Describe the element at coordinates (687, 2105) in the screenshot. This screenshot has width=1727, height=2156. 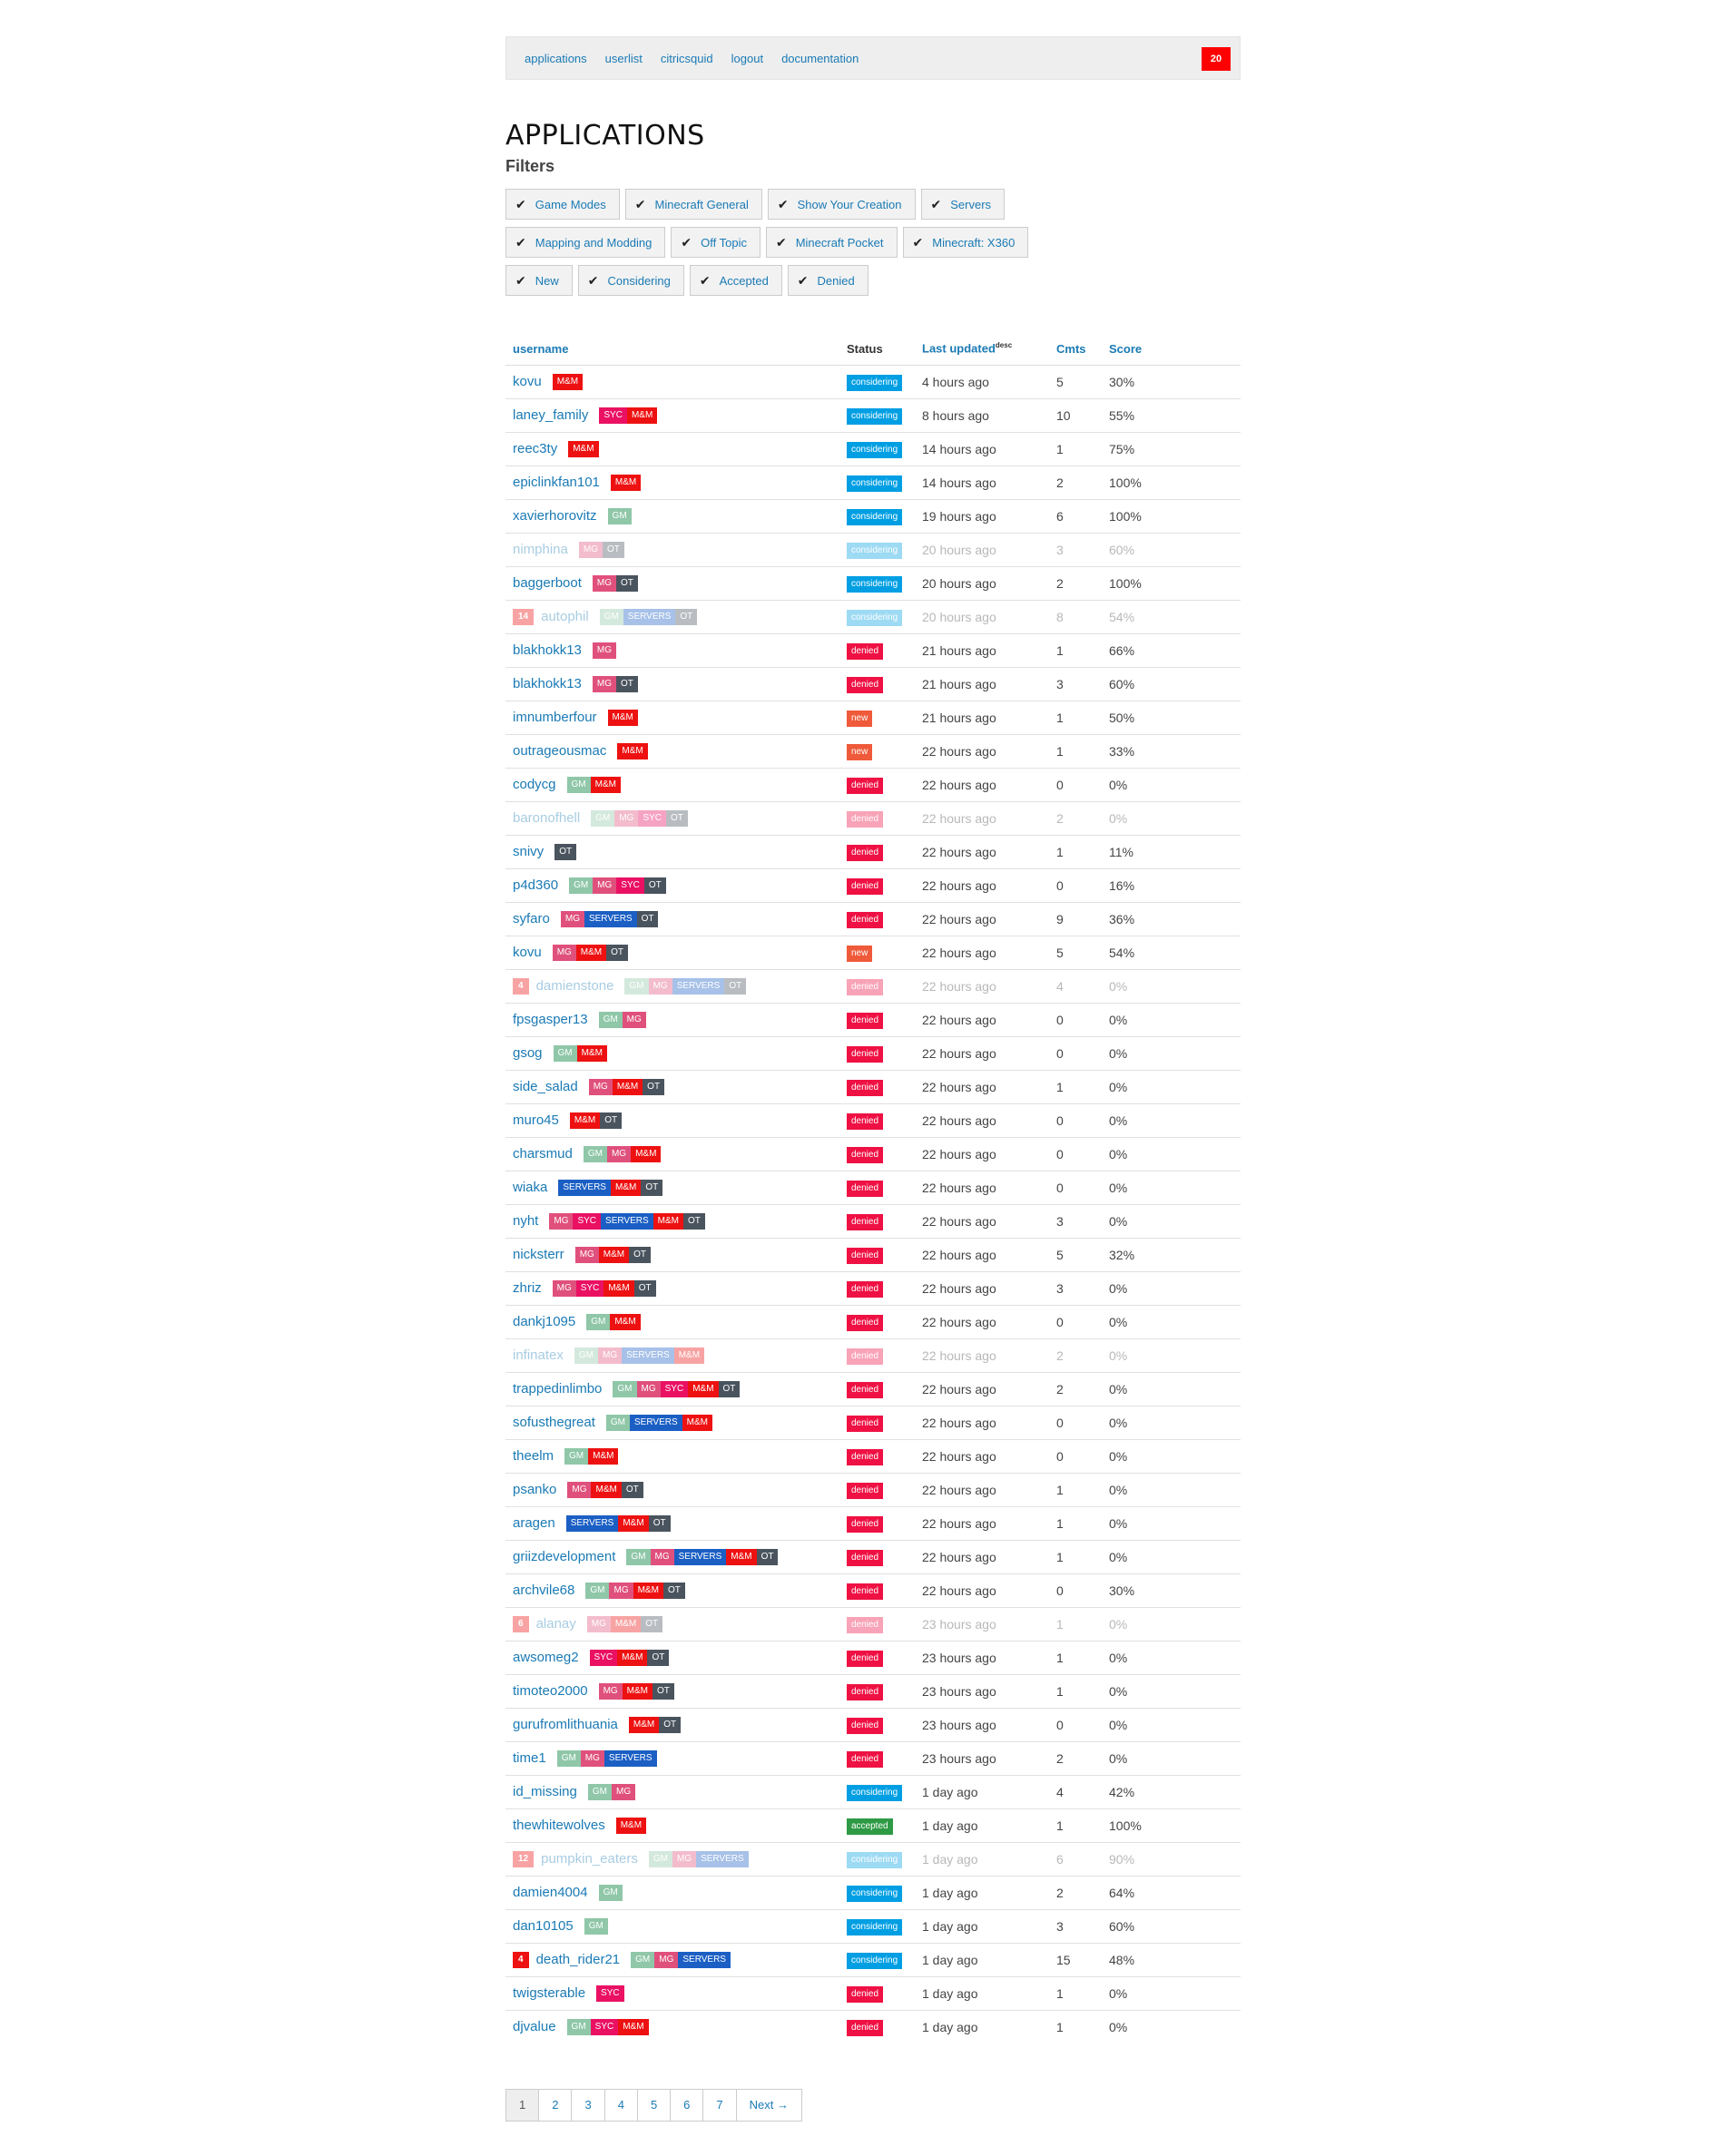
I see `page-6: 6` at that location.